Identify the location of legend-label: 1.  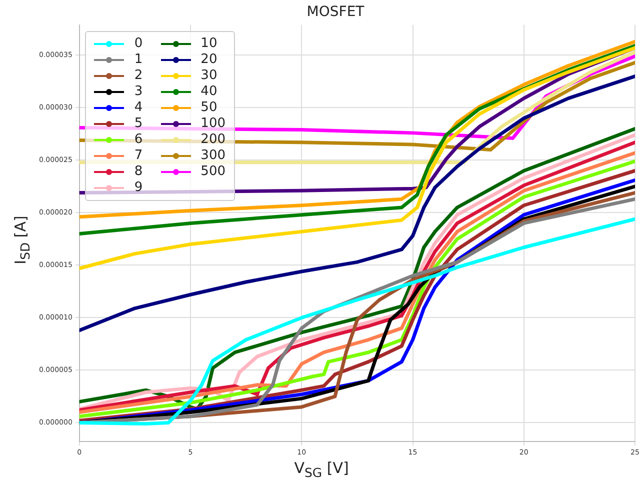
(138, 60).